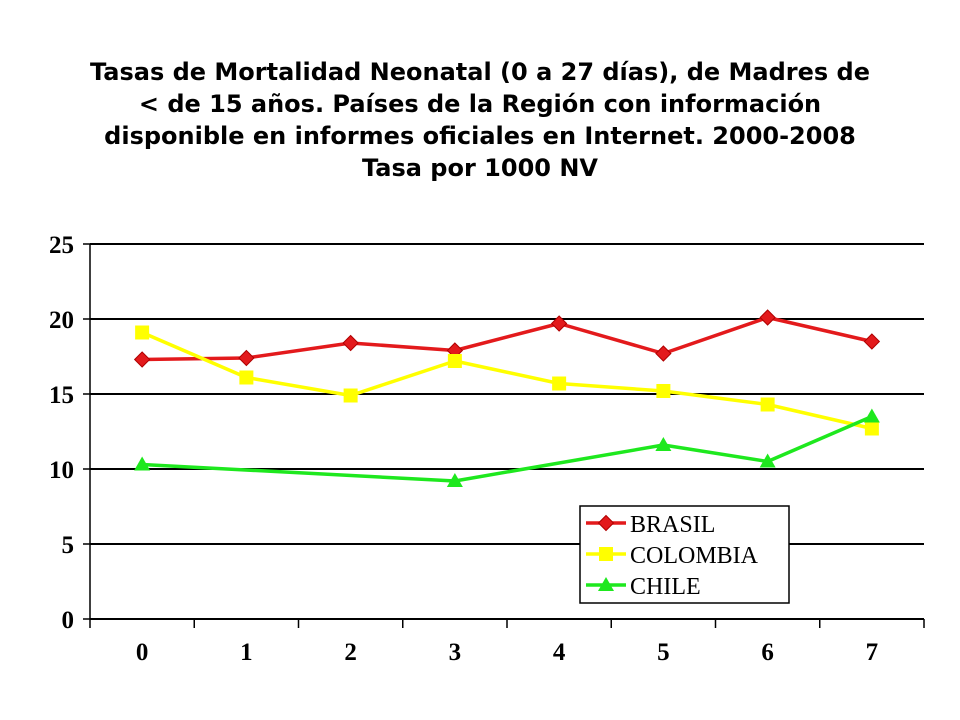  What do you see at coordinates (559, 652) in the screenshot?
I see `x-tick-label: 4` at bounding box center [559, 652].